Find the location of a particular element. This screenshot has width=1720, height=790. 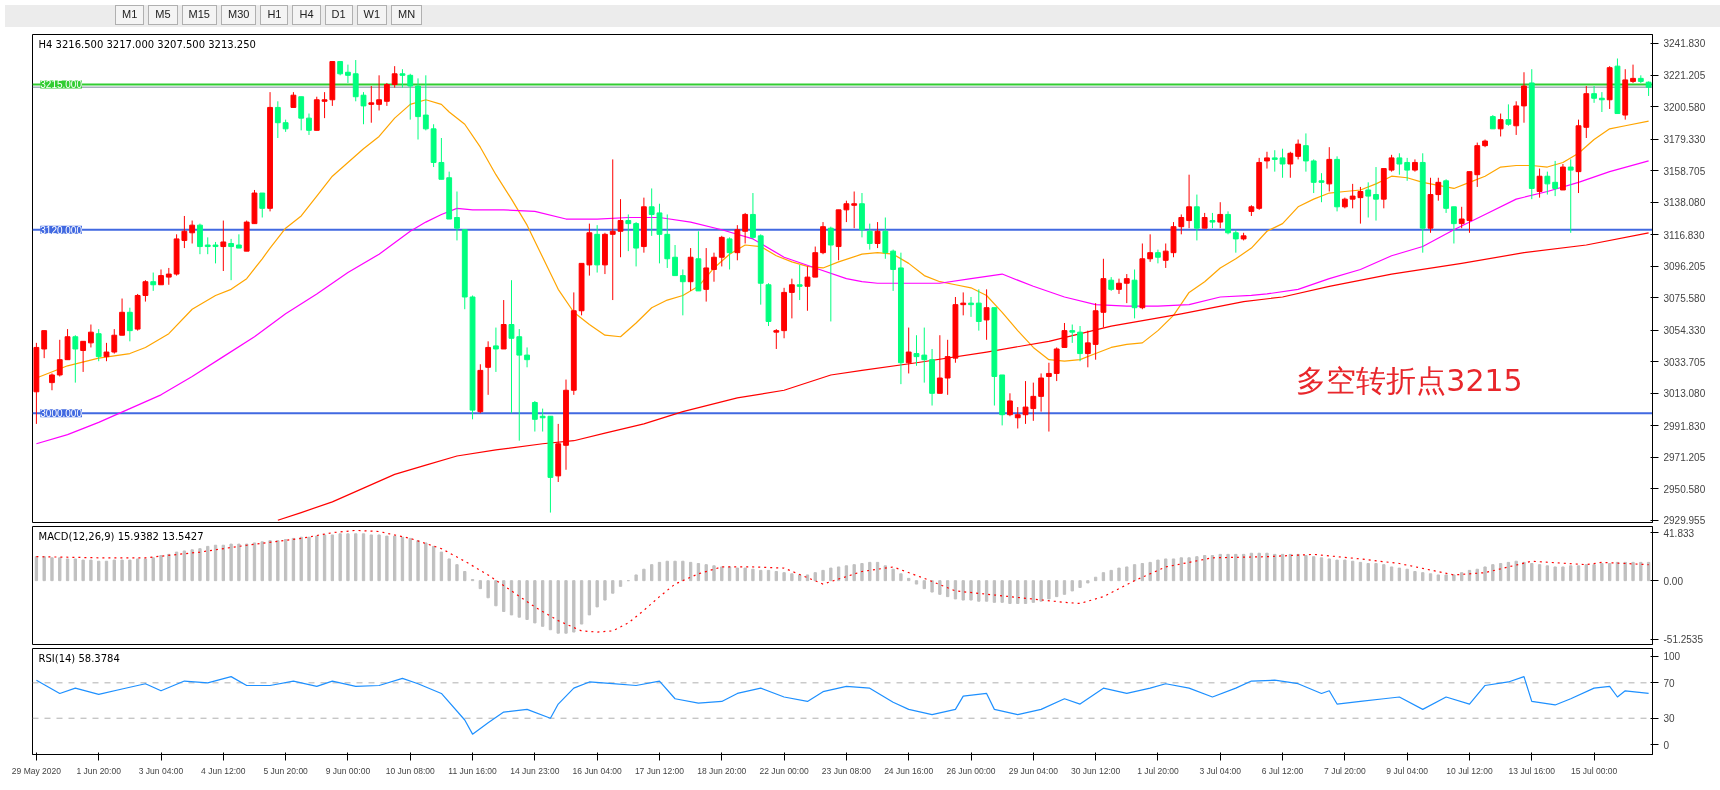

y-tick-label: 3241.830 is located at coordinates (1684, 44).